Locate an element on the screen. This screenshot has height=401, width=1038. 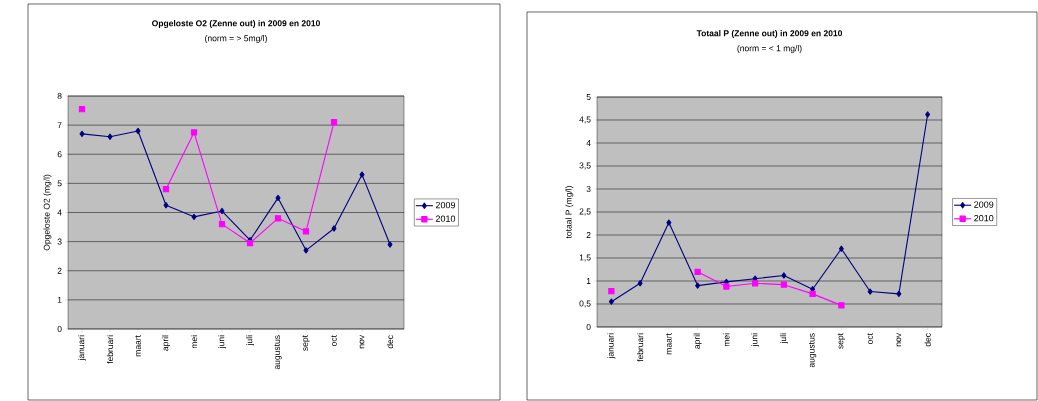
y-axis-title: Opgeloste O2 (mg/l) is located at coordinates (47, 212).